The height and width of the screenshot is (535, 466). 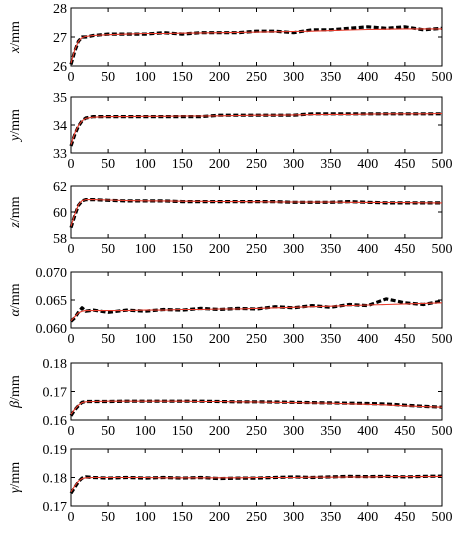 I want to click on y-axis-label: z/mm, so click(x=15, y=212).